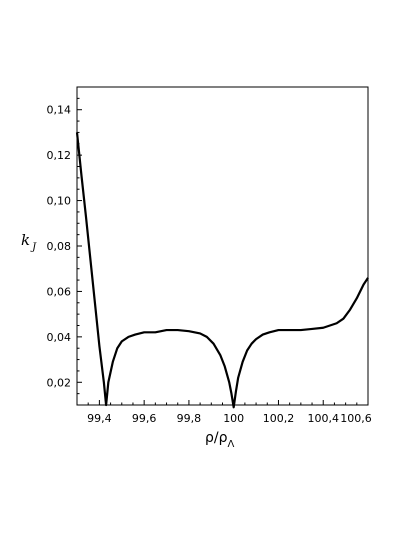  What do you see at coordinates (59, 246) in the screenshot?
I see `y-tick-label: 0,08` at bounding box center [59, 246].